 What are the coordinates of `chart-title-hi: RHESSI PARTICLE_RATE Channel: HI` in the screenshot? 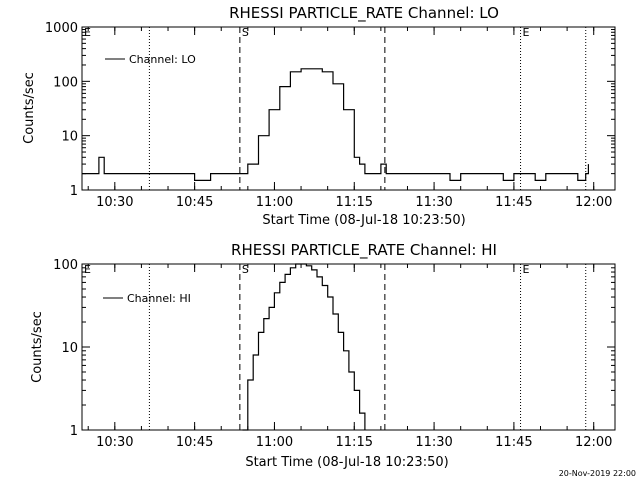 It's located at (364, 250).